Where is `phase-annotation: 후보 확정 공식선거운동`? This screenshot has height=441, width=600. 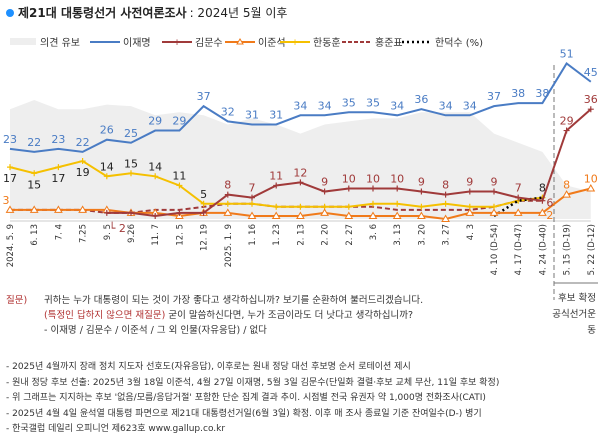
phase-annotation: 후보 확정 공식선거운동 is located at coordinates (571, 315).